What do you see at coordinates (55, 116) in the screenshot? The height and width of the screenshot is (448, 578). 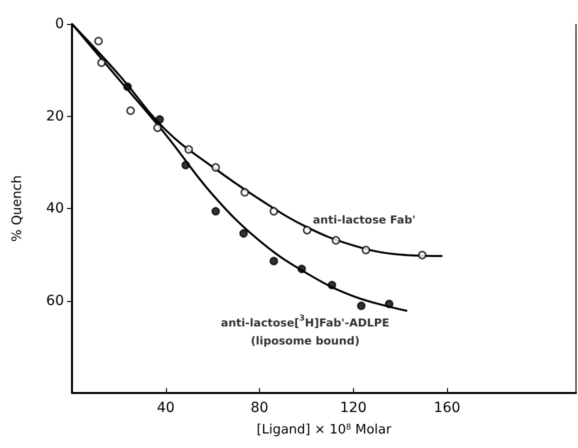 I see `y-tick-label: 20` at bounding box center [55, 116].